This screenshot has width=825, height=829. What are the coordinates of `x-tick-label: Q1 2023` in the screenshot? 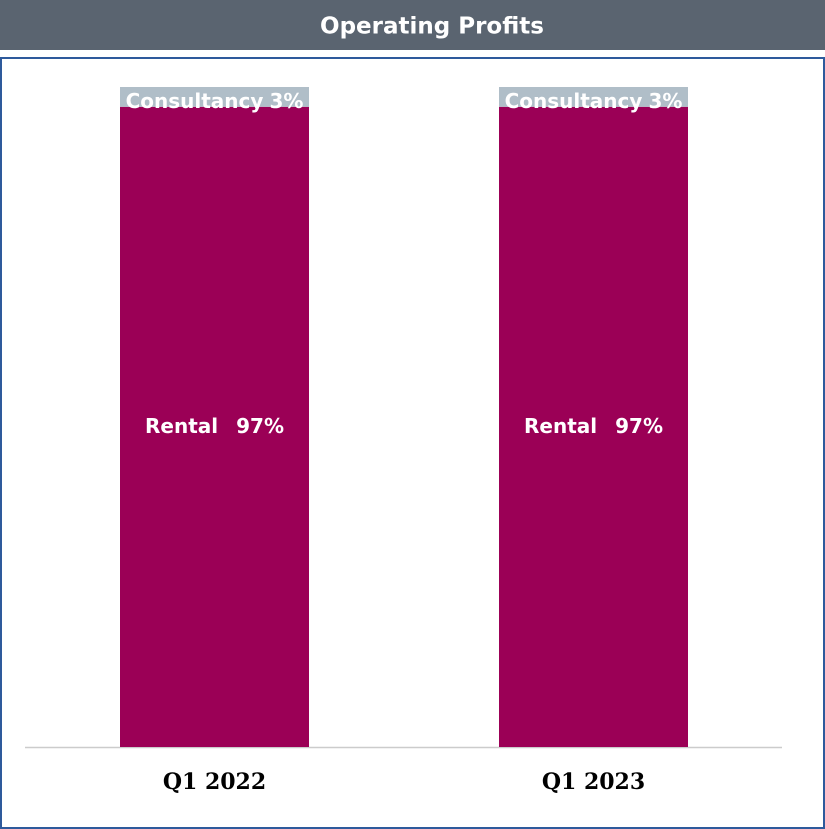 It's located at (593, 782).